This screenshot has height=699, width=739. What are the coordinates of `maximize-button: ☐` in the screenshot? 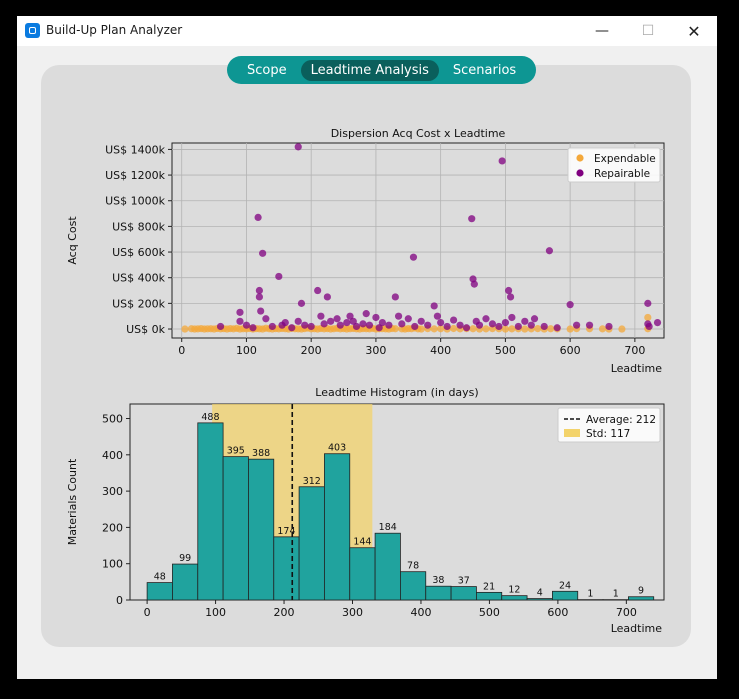 It's located at (648, 31).